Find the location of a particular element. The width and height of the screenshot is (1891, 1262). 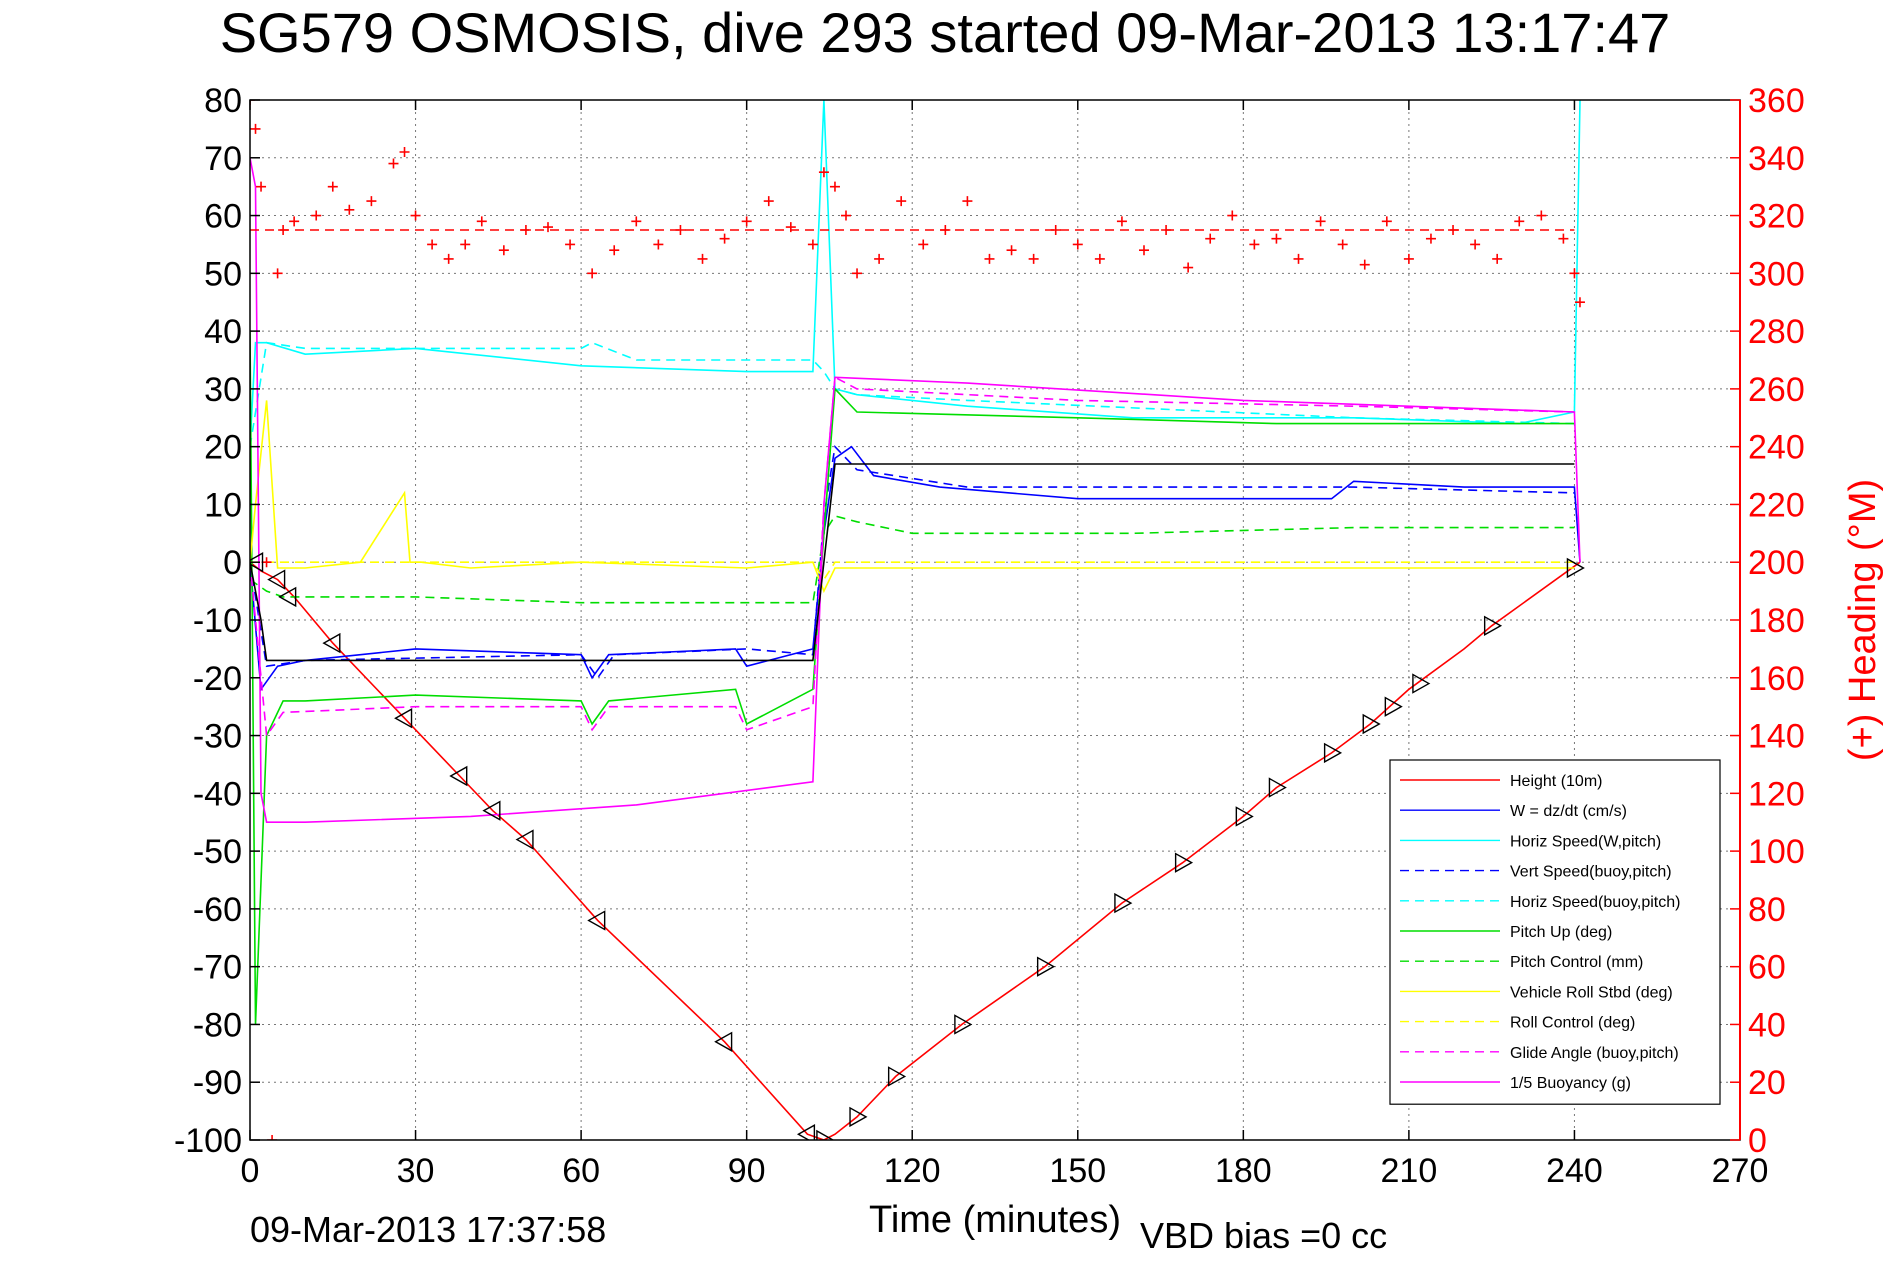

y-right-tick-label: 180 is located at coordinates (1776, 621).